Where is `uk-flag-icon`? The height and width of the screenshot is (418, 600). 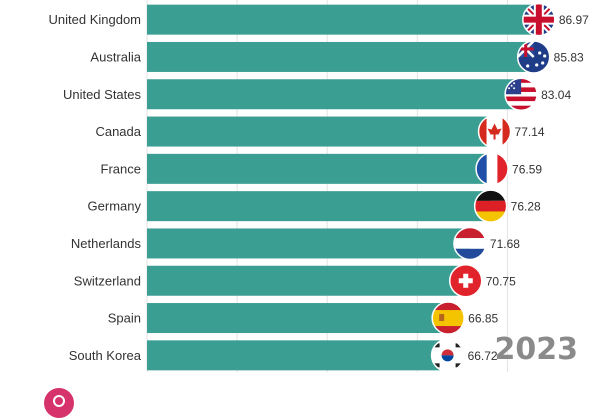
uk-flag-icon is located at coordinates (538, 19).